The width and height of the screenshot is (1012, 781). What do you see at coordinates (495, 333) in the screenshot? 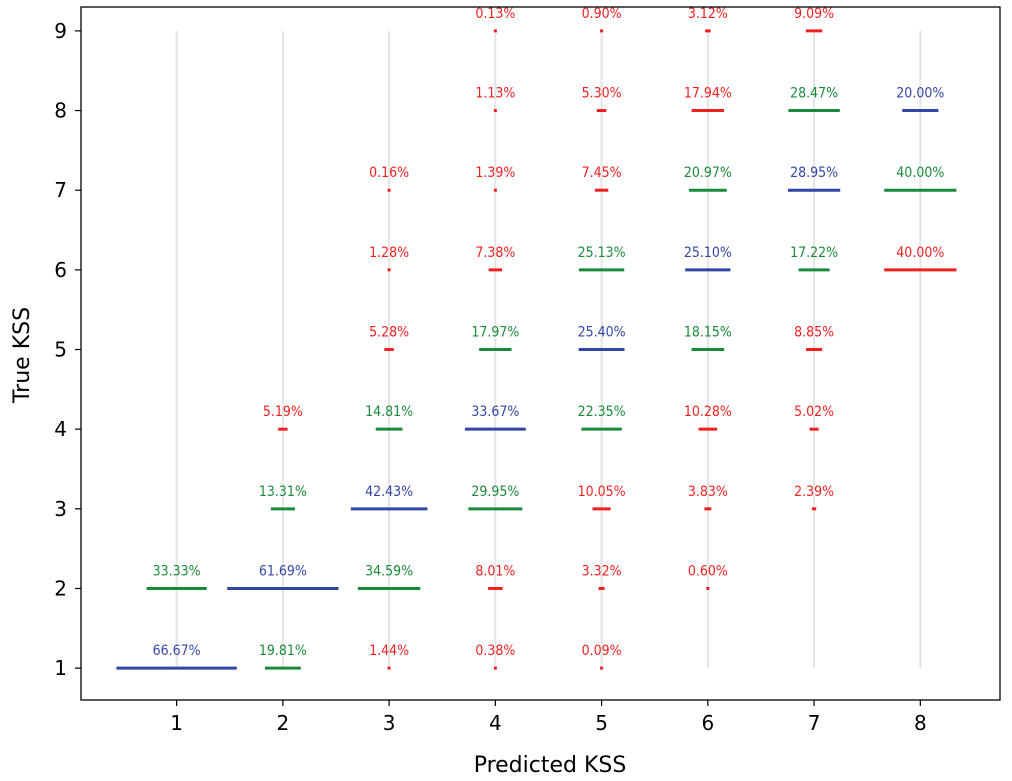
I see `label-pred4-true5: 17.97%` at bounding box center [495, 333].